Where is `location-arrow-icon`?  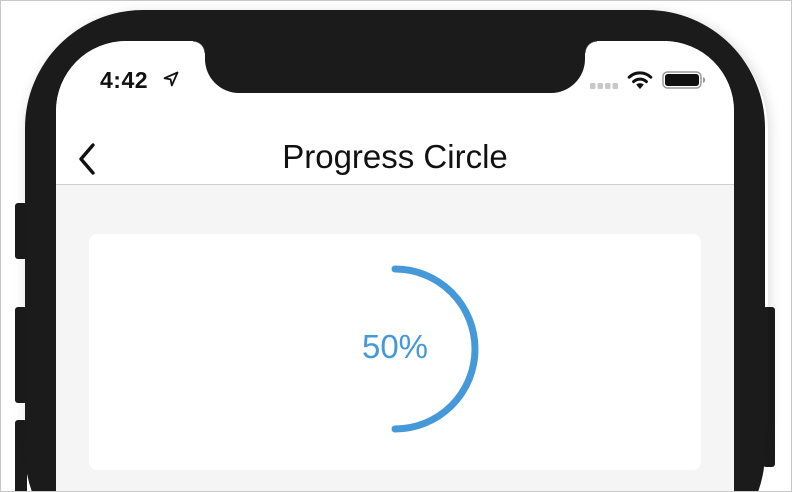 location-arrow-icon is located at coordinates (171, 79).